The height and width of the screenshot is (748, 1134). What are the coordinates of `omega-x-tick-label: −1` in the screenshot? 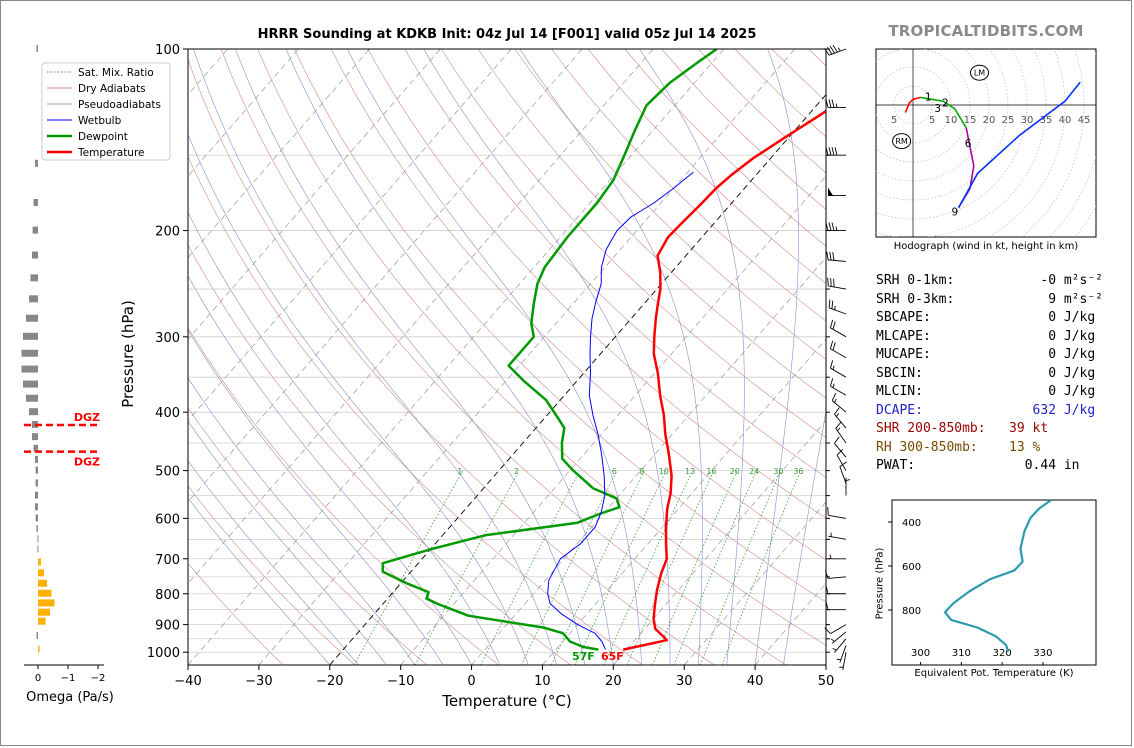 It's located at (68, 678).